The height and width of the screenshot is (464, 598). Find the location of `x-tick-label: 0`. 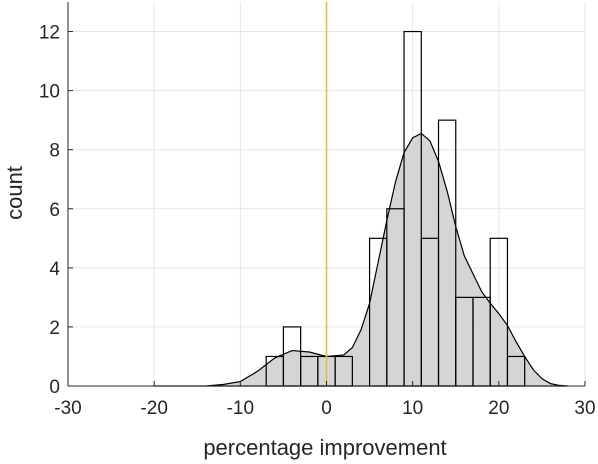

x-tick-label: 0 is located at coordinates (326, 408).